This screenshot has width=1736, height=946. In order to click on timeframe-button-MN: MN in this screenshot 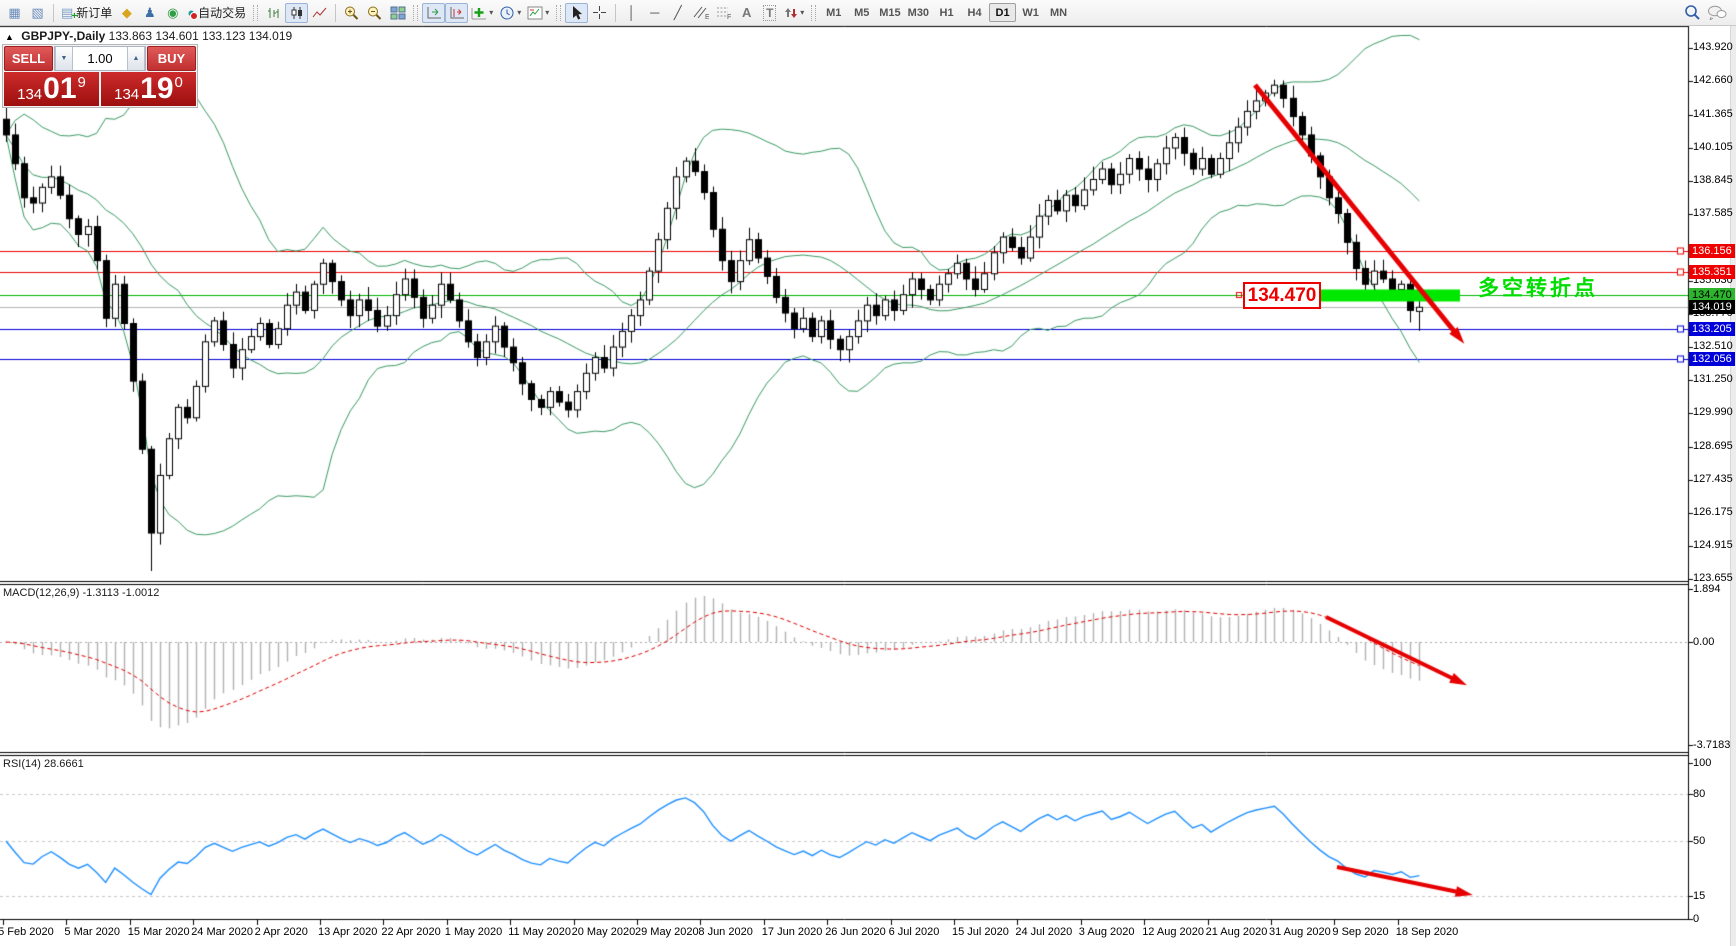, I will do `click(1059, 12)`.